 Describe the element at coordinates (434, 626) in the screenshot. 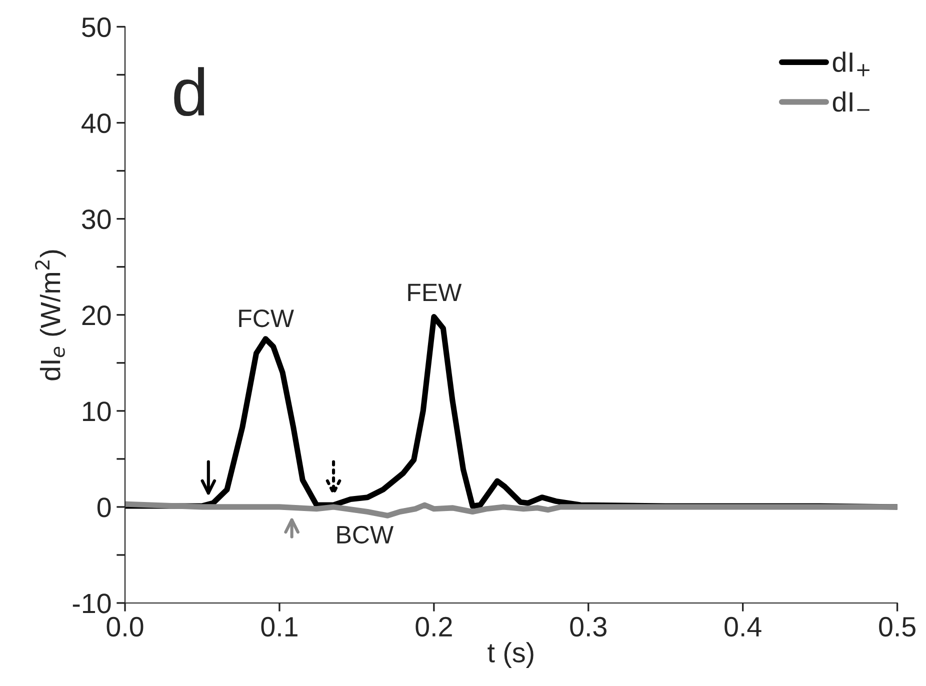

I see `x-tick-label: 0.2` at that location.